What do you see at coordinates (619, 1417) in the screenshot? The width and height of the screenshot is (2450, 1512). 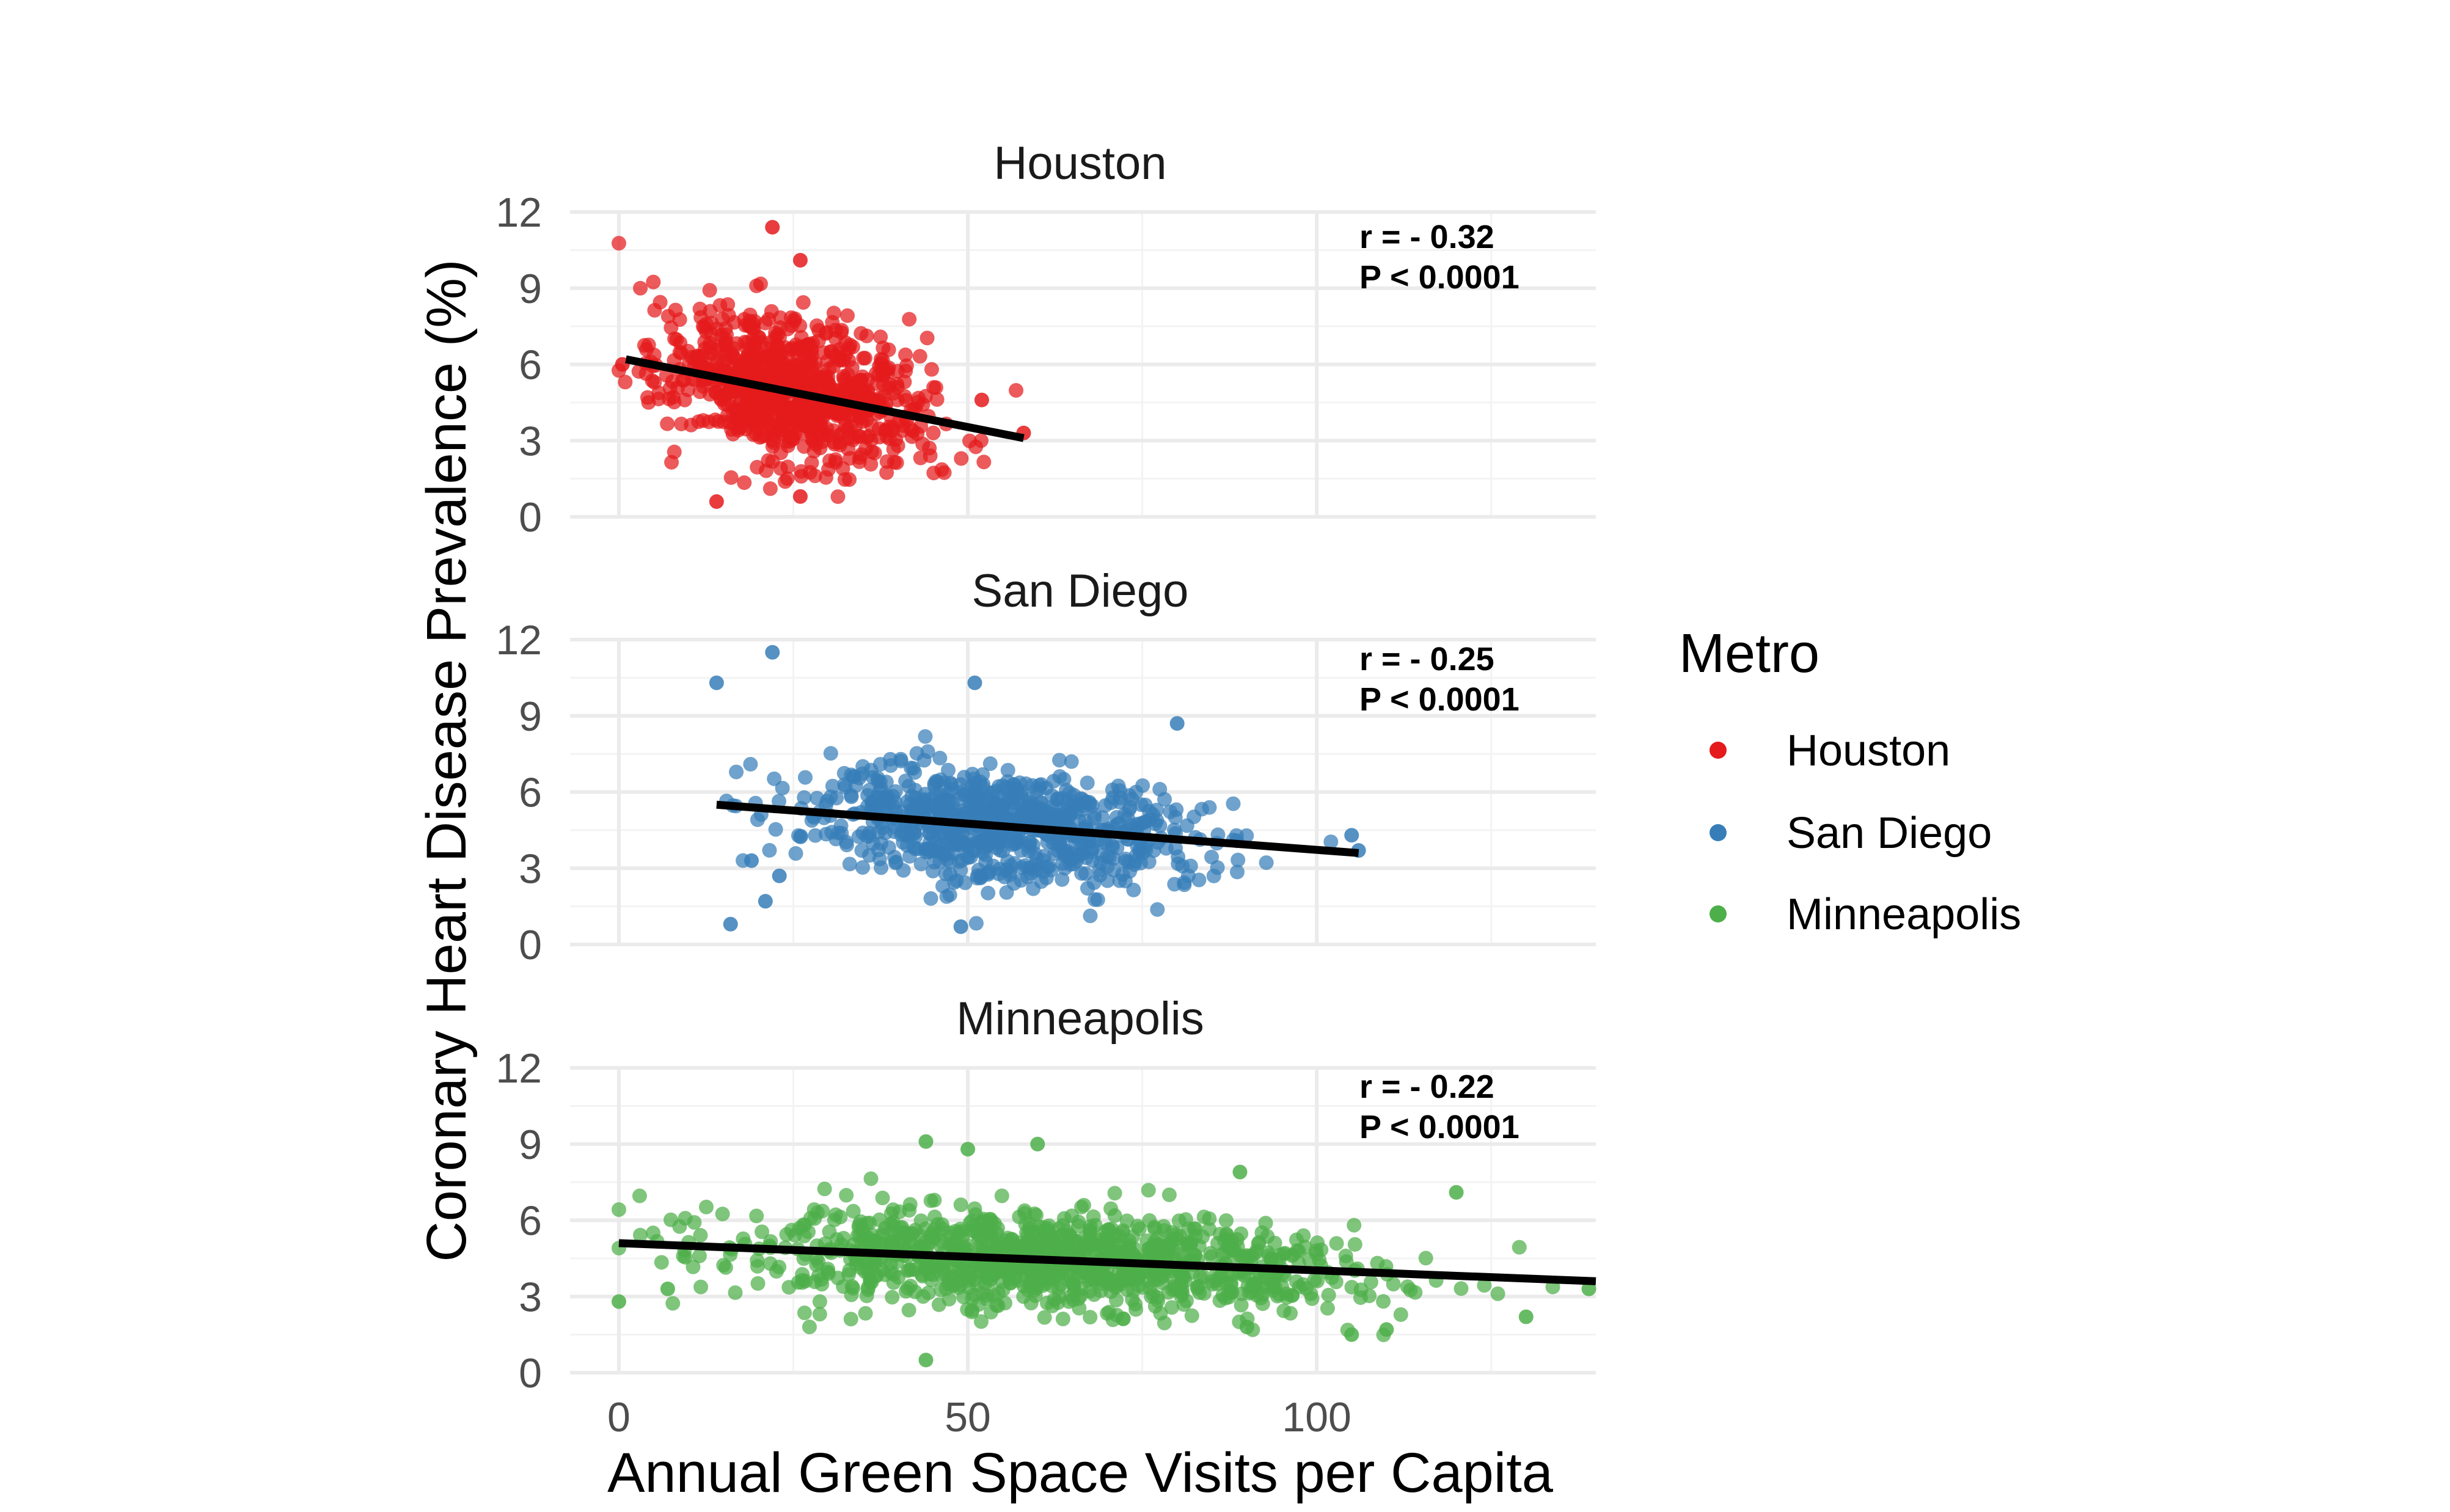 I see `x-tick-label: 0` at bounding box center [619, 1417].